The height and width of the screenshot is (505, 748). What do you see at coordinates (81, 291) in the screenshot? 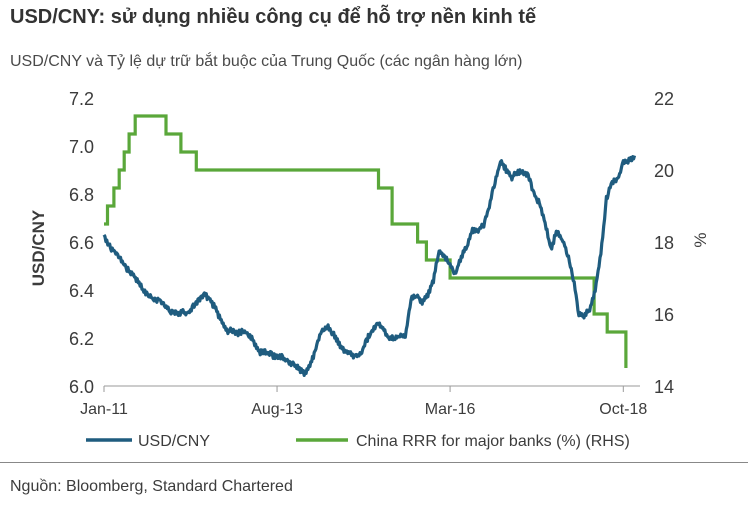
I see `y-tick-label: 6.4` at bounding box center [81, 291].